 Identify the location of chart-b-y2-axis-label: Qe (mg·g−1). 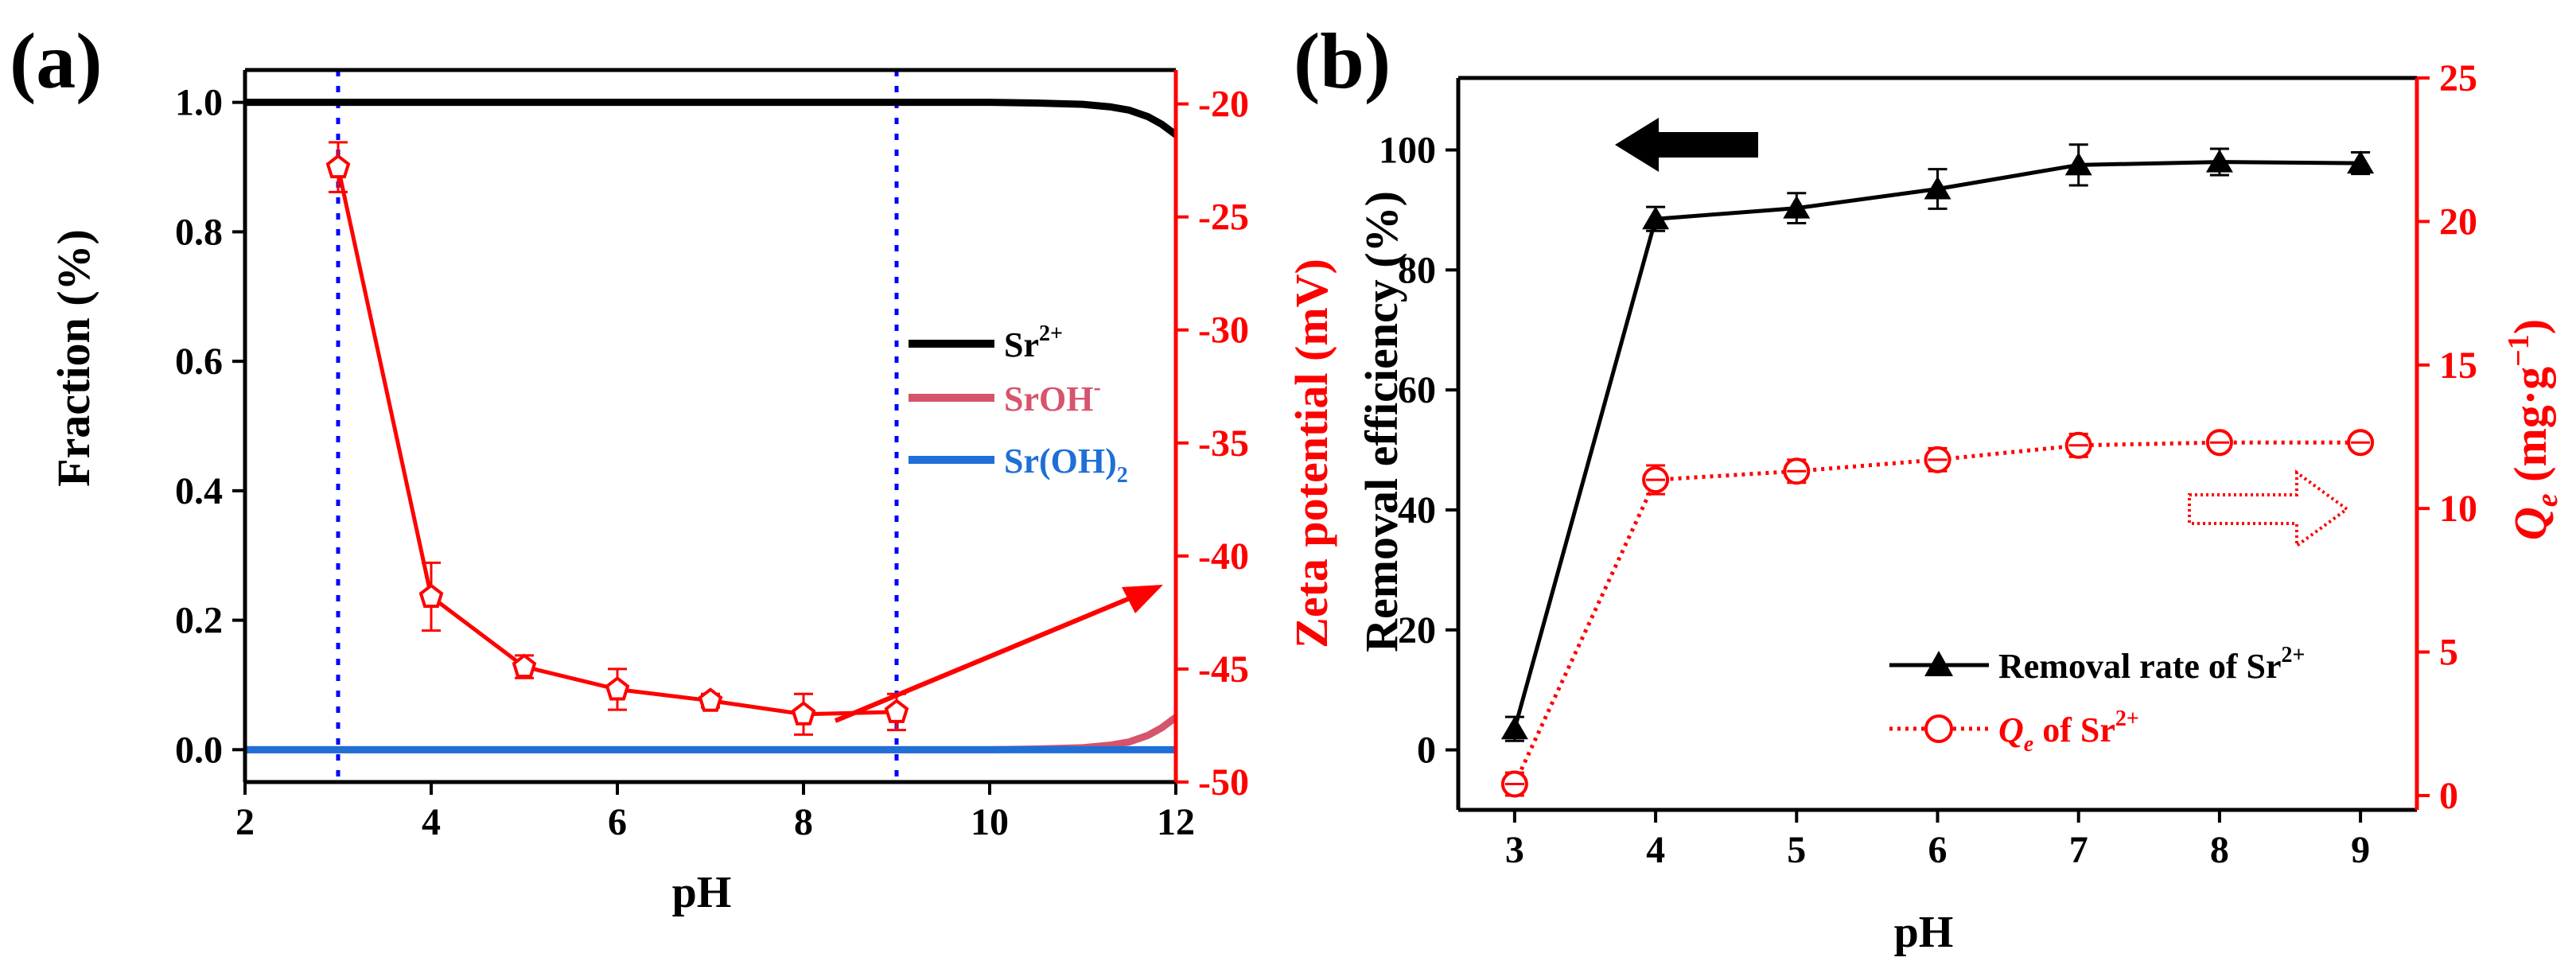
(2533, 429).